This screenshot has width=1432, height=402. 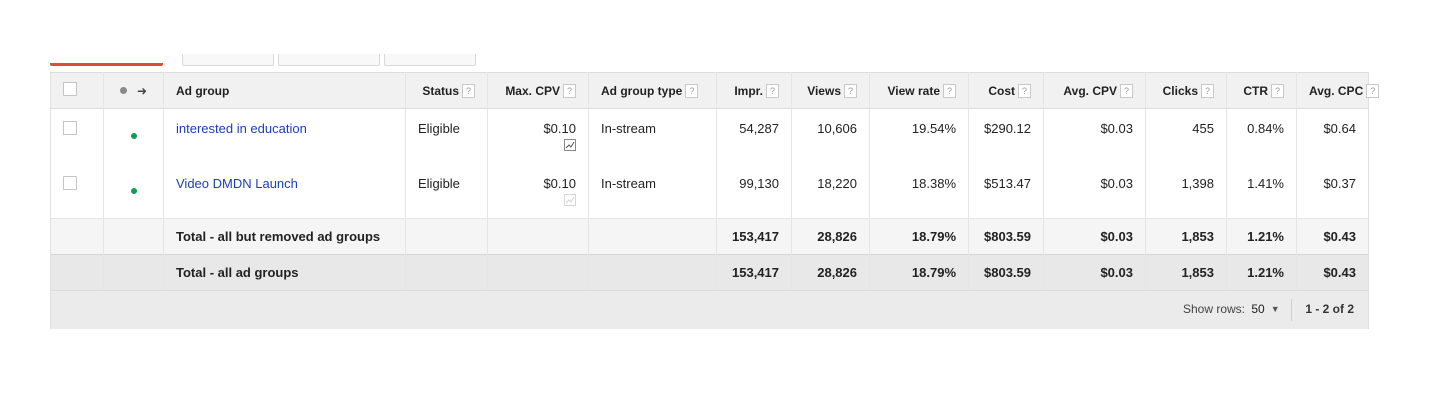 What do you see at coordinates (913, 90) in the screenshot?
I see `col-view-rate-label: View rate` at bounding box center [913, 90].